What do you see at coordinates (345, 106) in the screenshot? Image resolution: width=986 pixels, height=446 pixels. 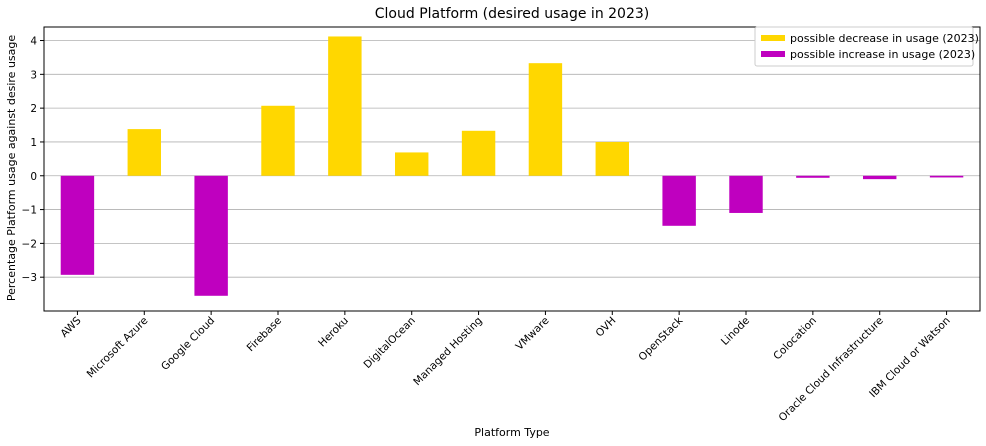 I see `bar-heroku` at bounding box center [345, 106].